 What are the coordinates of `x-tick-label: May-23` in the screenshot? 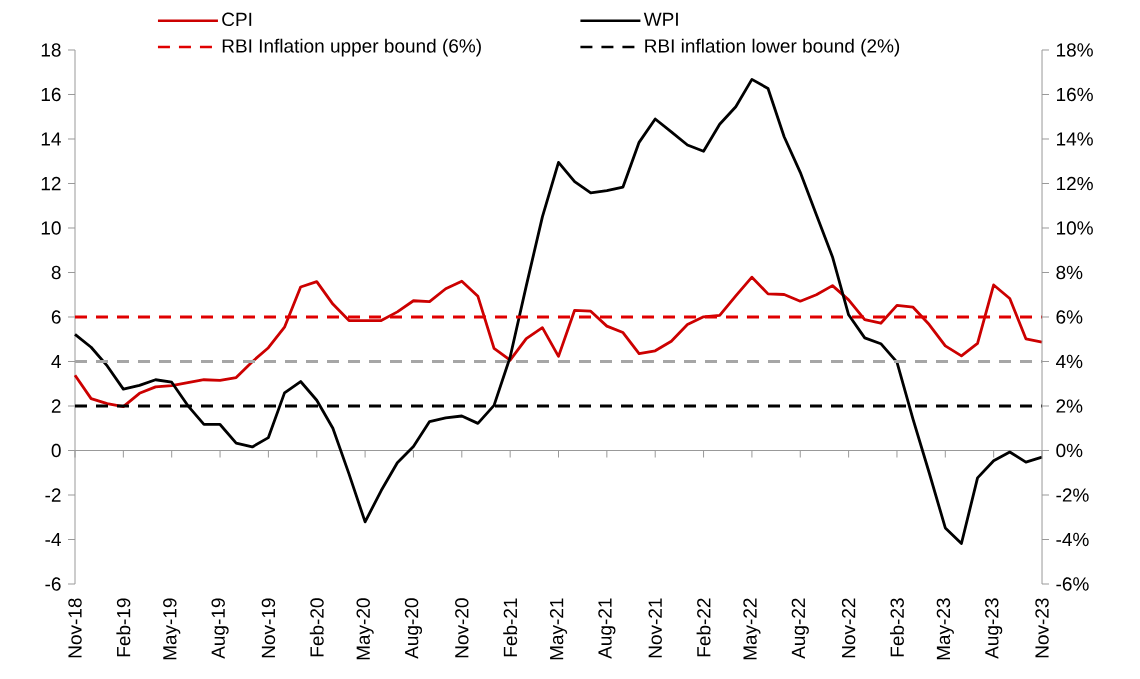 It's located at (945, 629).